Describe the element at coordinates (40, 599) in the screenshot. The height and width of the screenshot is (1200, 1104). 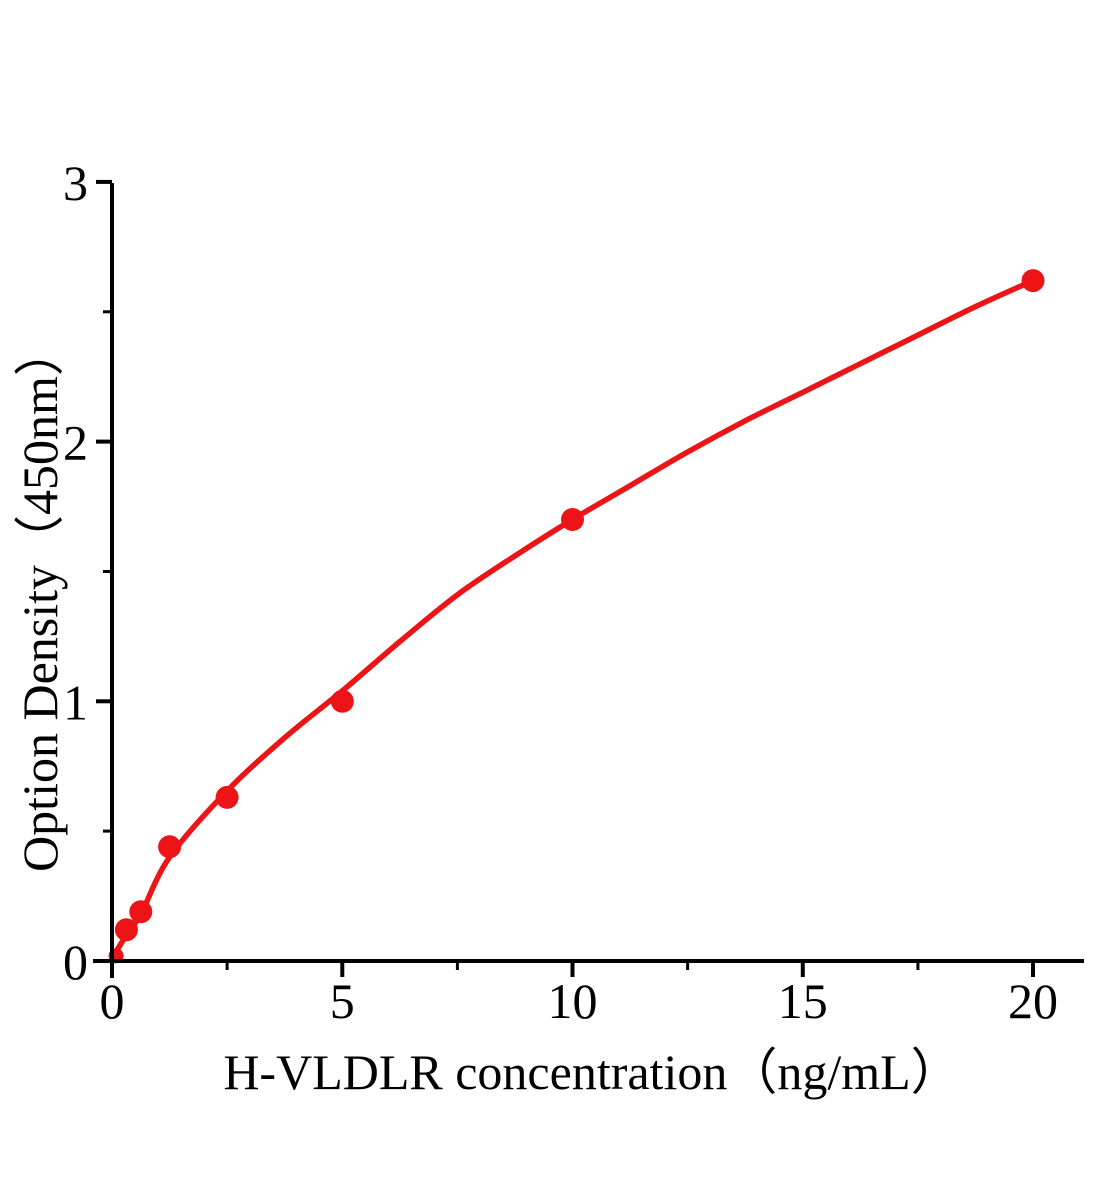
I see `y-axis-title: Option Density（450nm）` at that location.